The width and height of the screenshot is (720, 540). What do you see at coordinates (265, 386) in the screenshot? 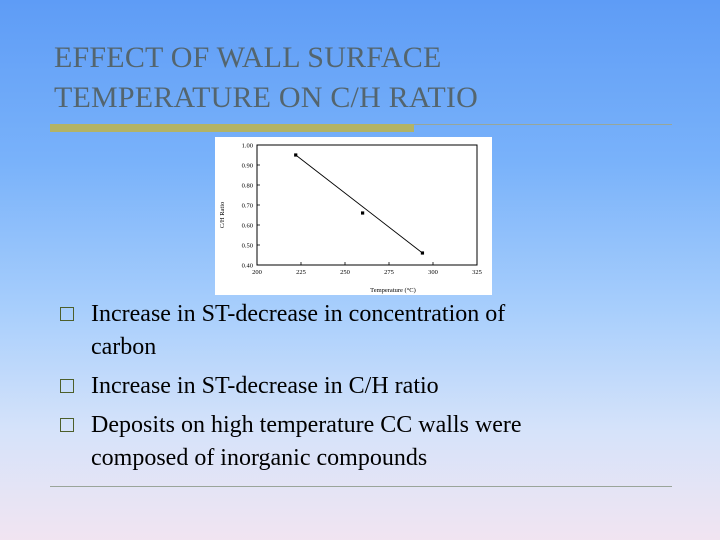
I see `bullet-text-line: Increase in ST-decrease in C/H ratio` at bounding box center [265, 386].